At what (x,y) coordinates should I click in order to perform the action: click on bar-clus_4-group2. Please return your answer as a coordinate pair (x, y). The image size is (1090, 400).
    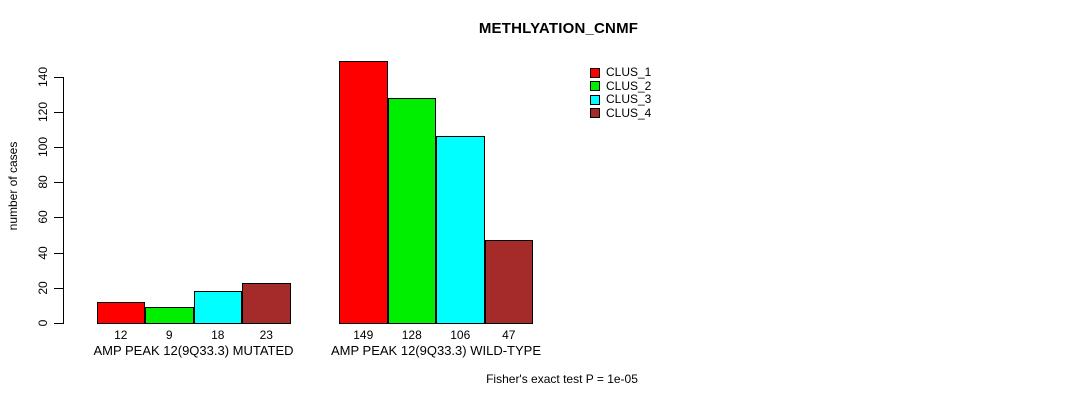
    Looking at the image, I should click on (508, 282).